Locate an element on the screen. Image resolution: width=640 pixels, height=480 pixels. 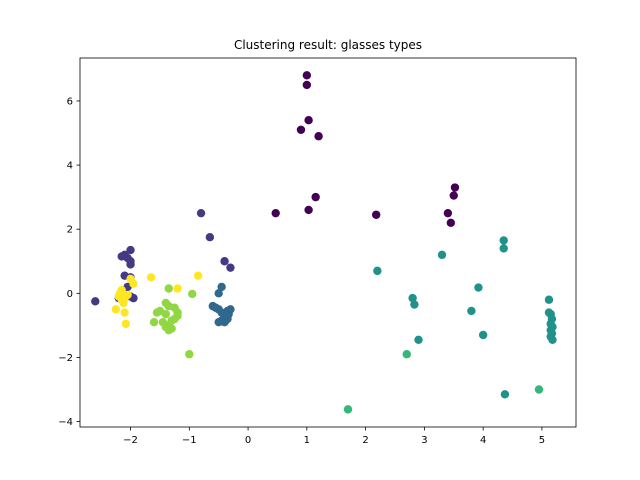
y-tick-label: −4 is located at coordinates (65, 422).